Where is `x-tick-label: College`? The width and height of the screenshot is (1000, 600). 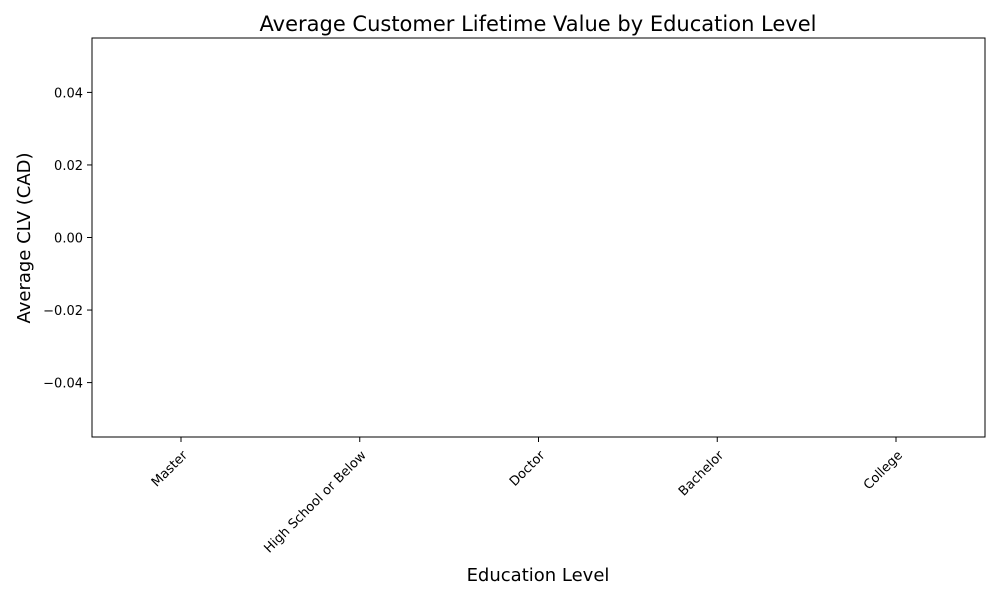 x-tick-label: College is located at coordinates (883, 470).